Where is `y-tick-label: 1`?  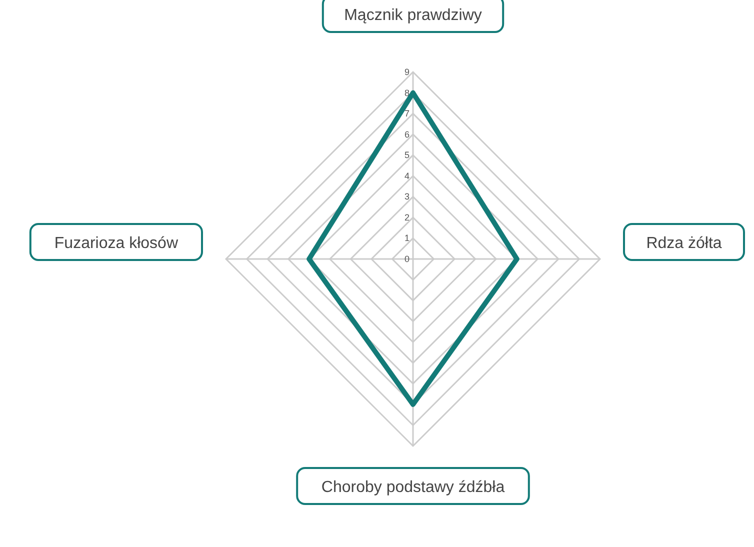
y-tick-label: 1 is located at coordinates (407, 238).